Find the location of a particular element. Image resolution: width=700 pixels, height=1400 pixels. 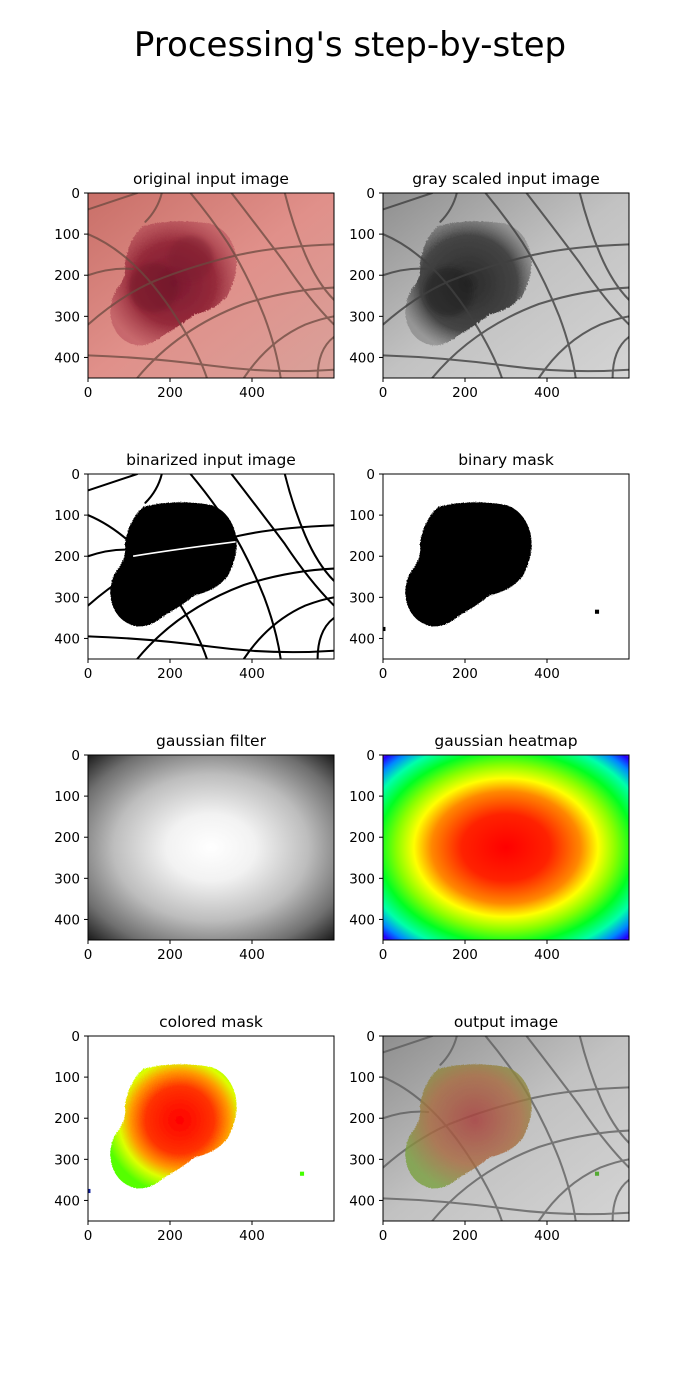

panel-1: original input image 0 200 400 0 100 200 300 400 is located at coordinates (194, 285).